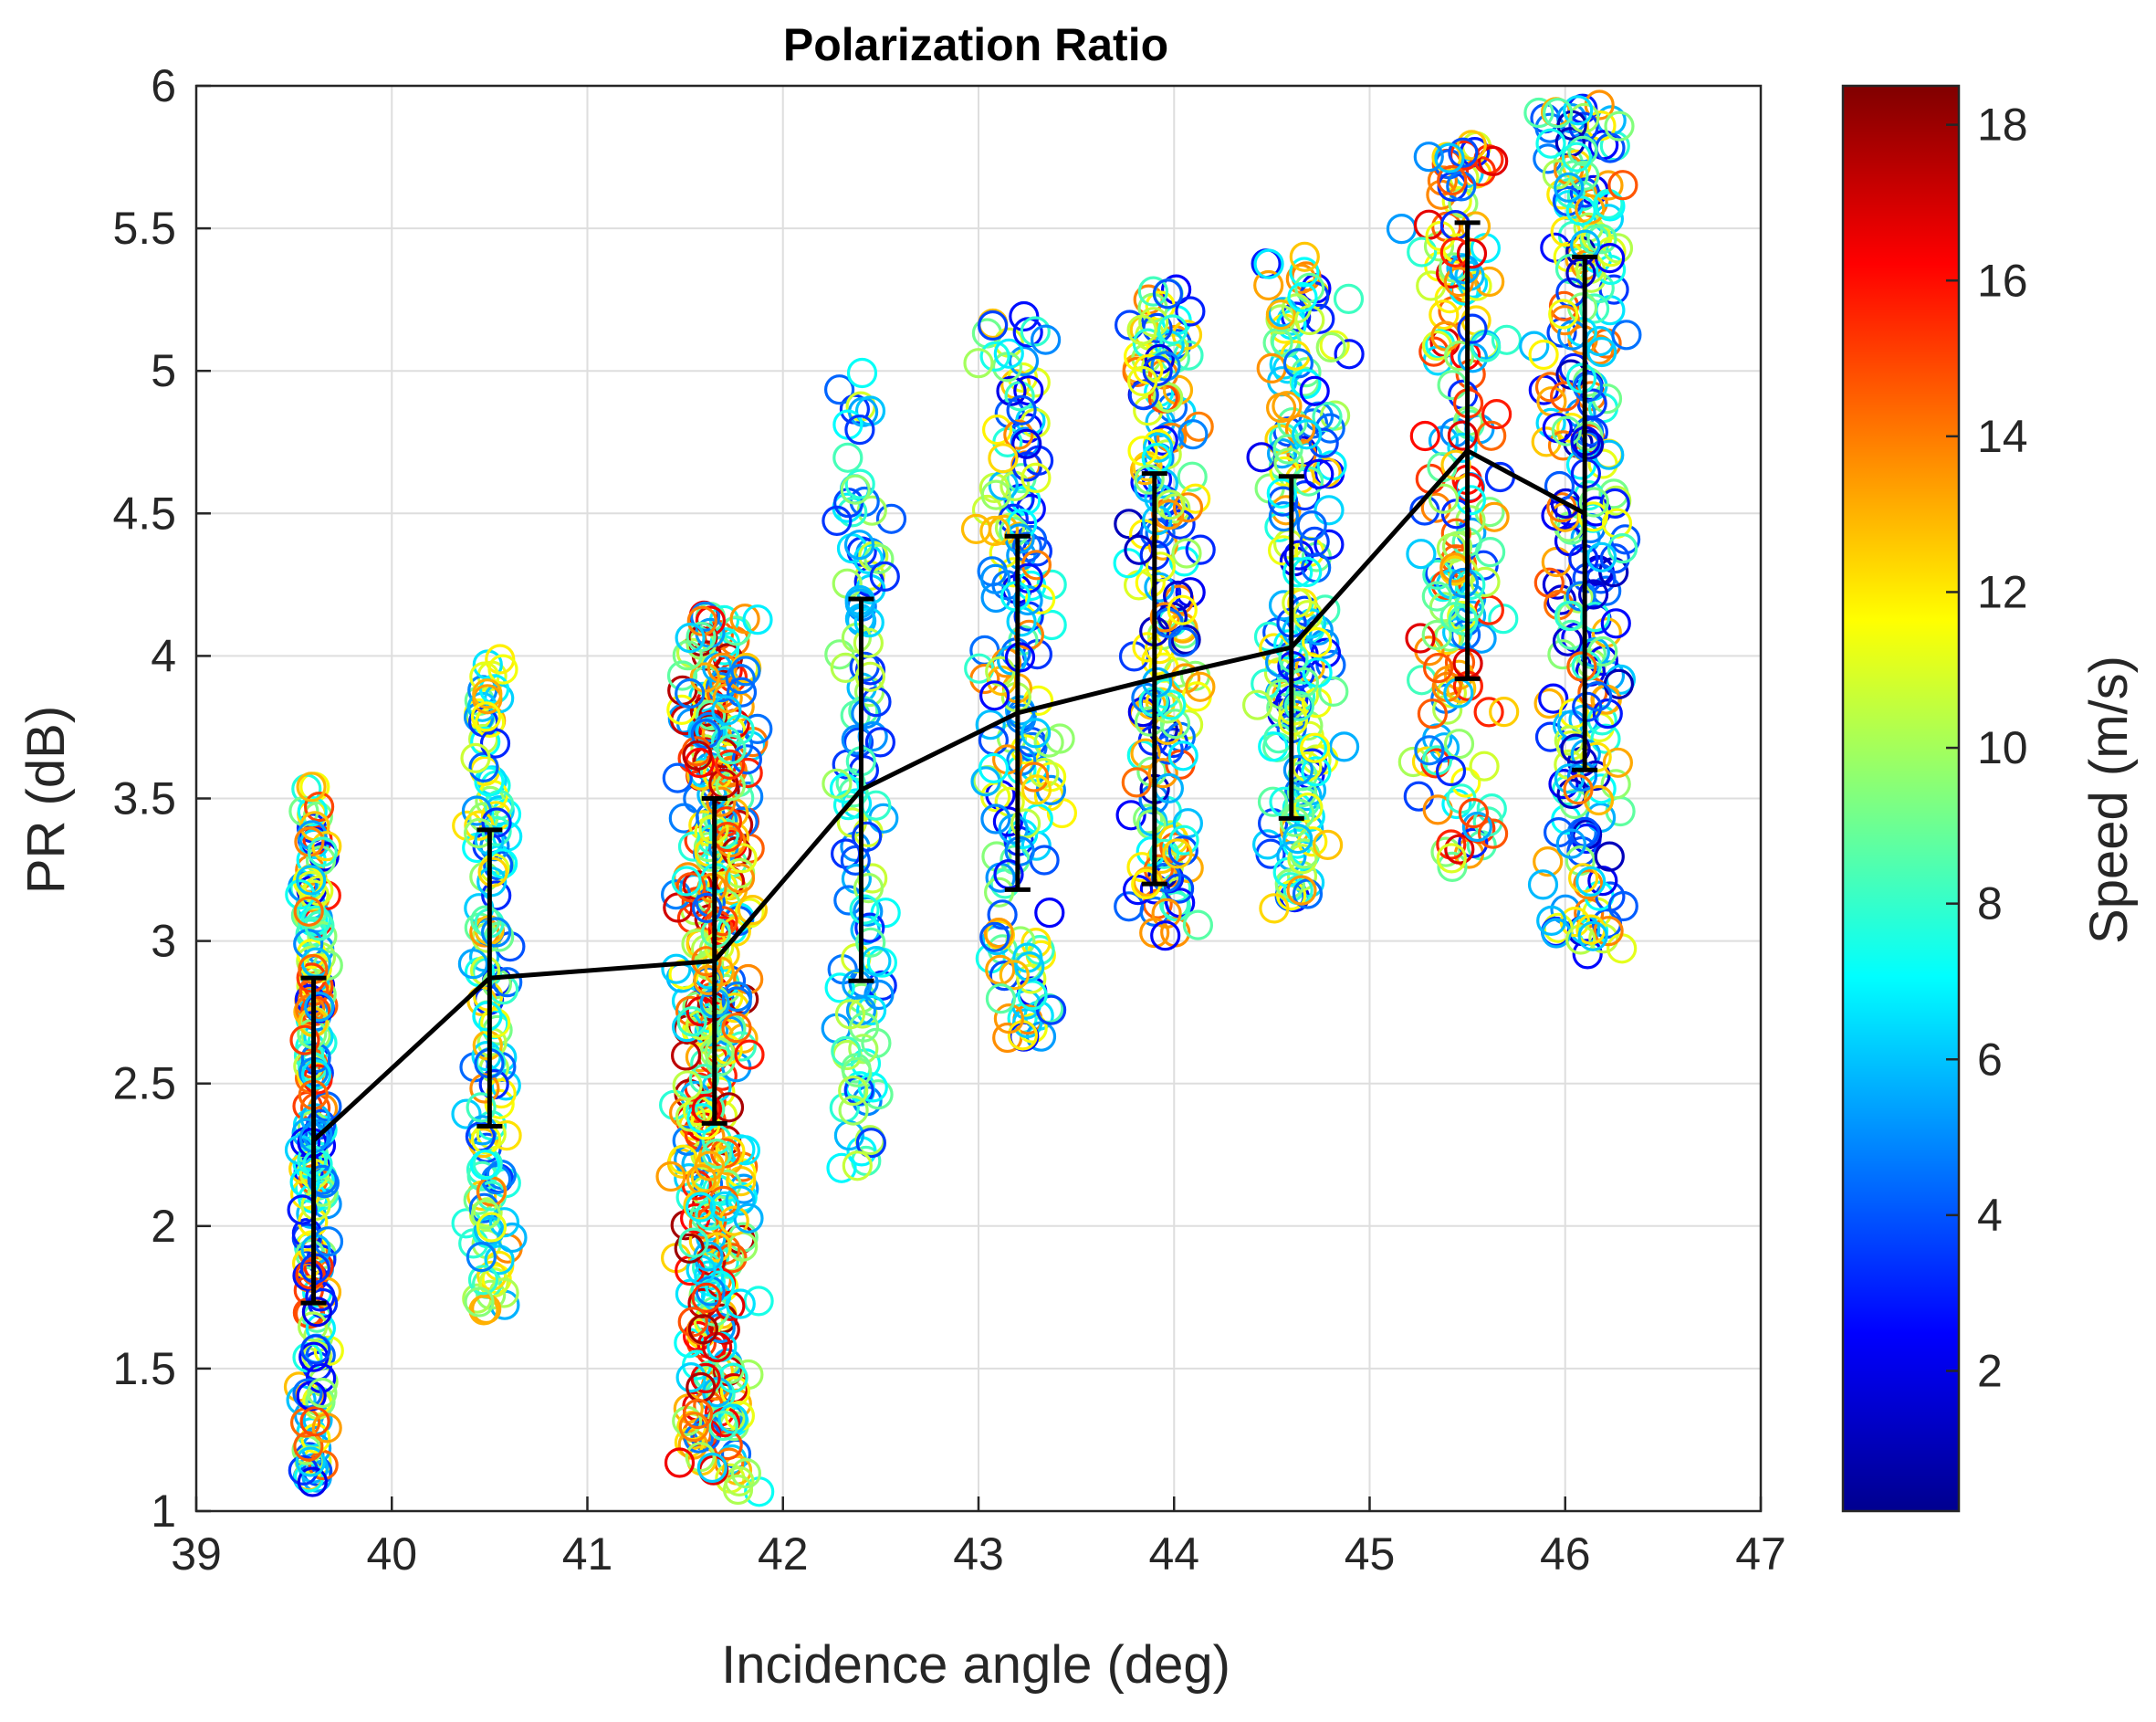 The width and height of the screenshot is (2156, 1722). What do you see at coordinates (144, 228) in the screenshot?
I see `y-tick-label: 5.5` at bounding box center [144, 228].